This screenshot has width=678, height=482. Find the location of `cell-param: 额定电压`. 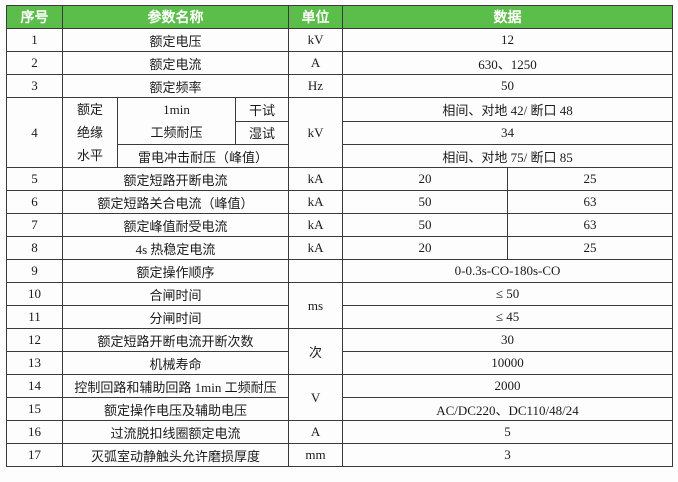

cell-param: 额定电压 is located at coordinates (175, 40).